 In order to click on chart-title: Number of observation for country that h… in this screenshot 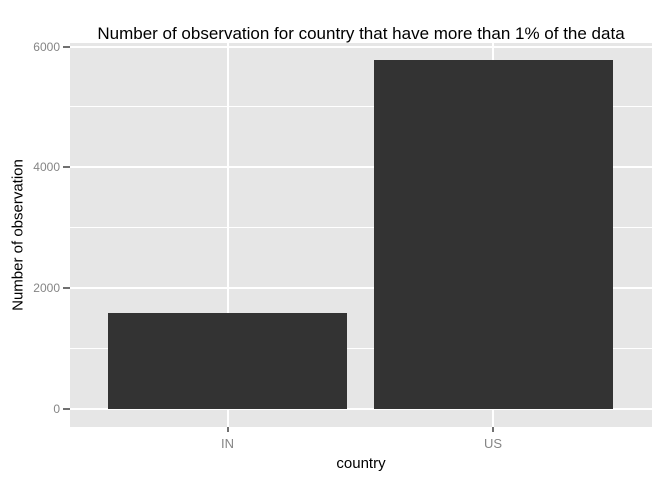, I will do `click(361, 33)`.